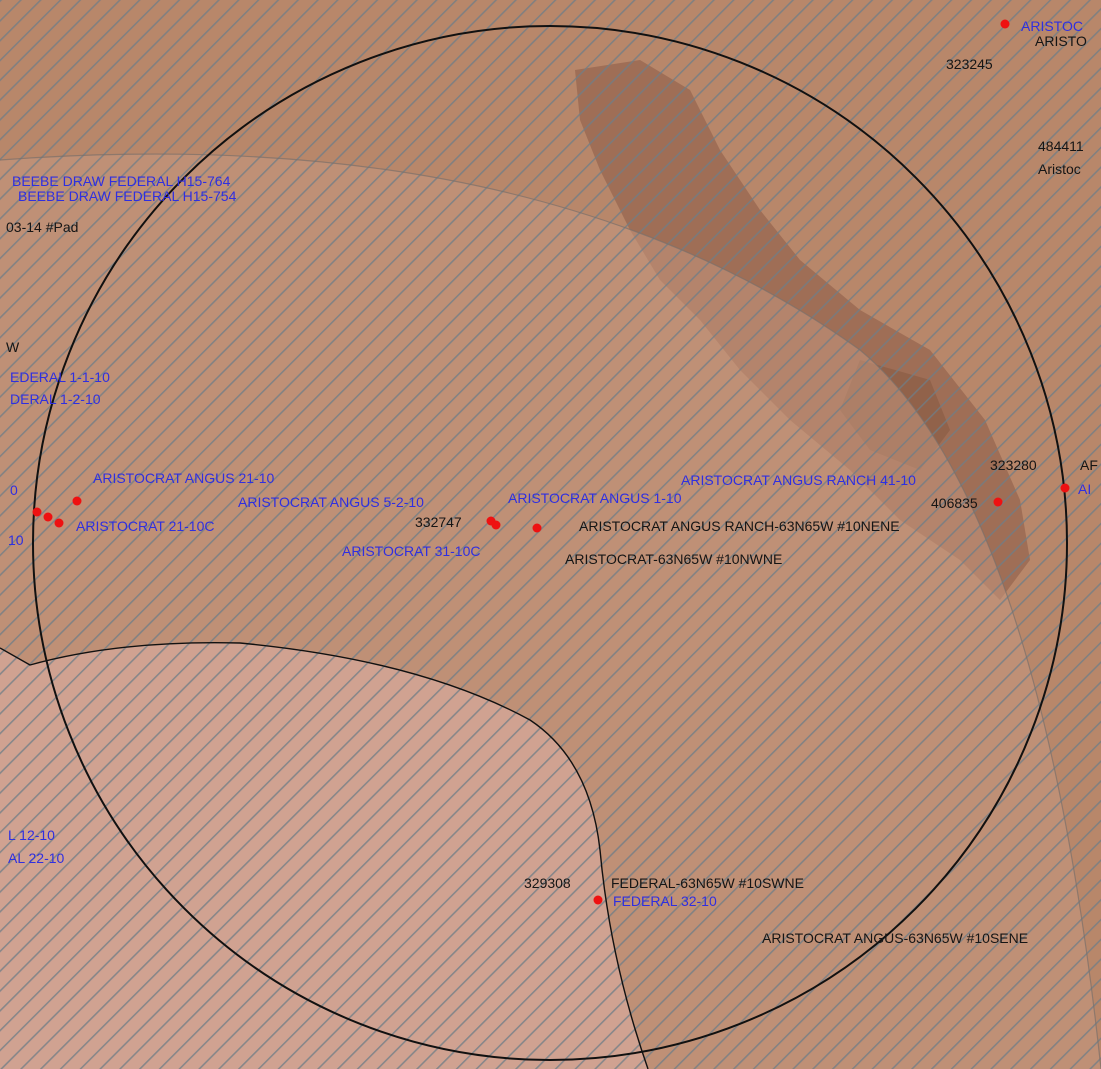 This screenshot has width=1101, height=1069. What do you see at coordinates (438, 522) in the screenshot?
I see `well-label: 332747` at bounding box center [438, 522].